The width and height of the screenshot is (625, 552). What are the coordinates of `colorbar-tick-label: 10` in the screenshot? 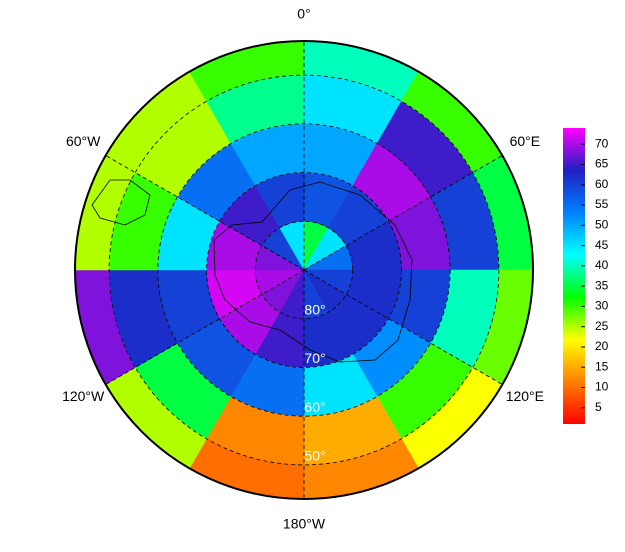 It's located at (602, 387).